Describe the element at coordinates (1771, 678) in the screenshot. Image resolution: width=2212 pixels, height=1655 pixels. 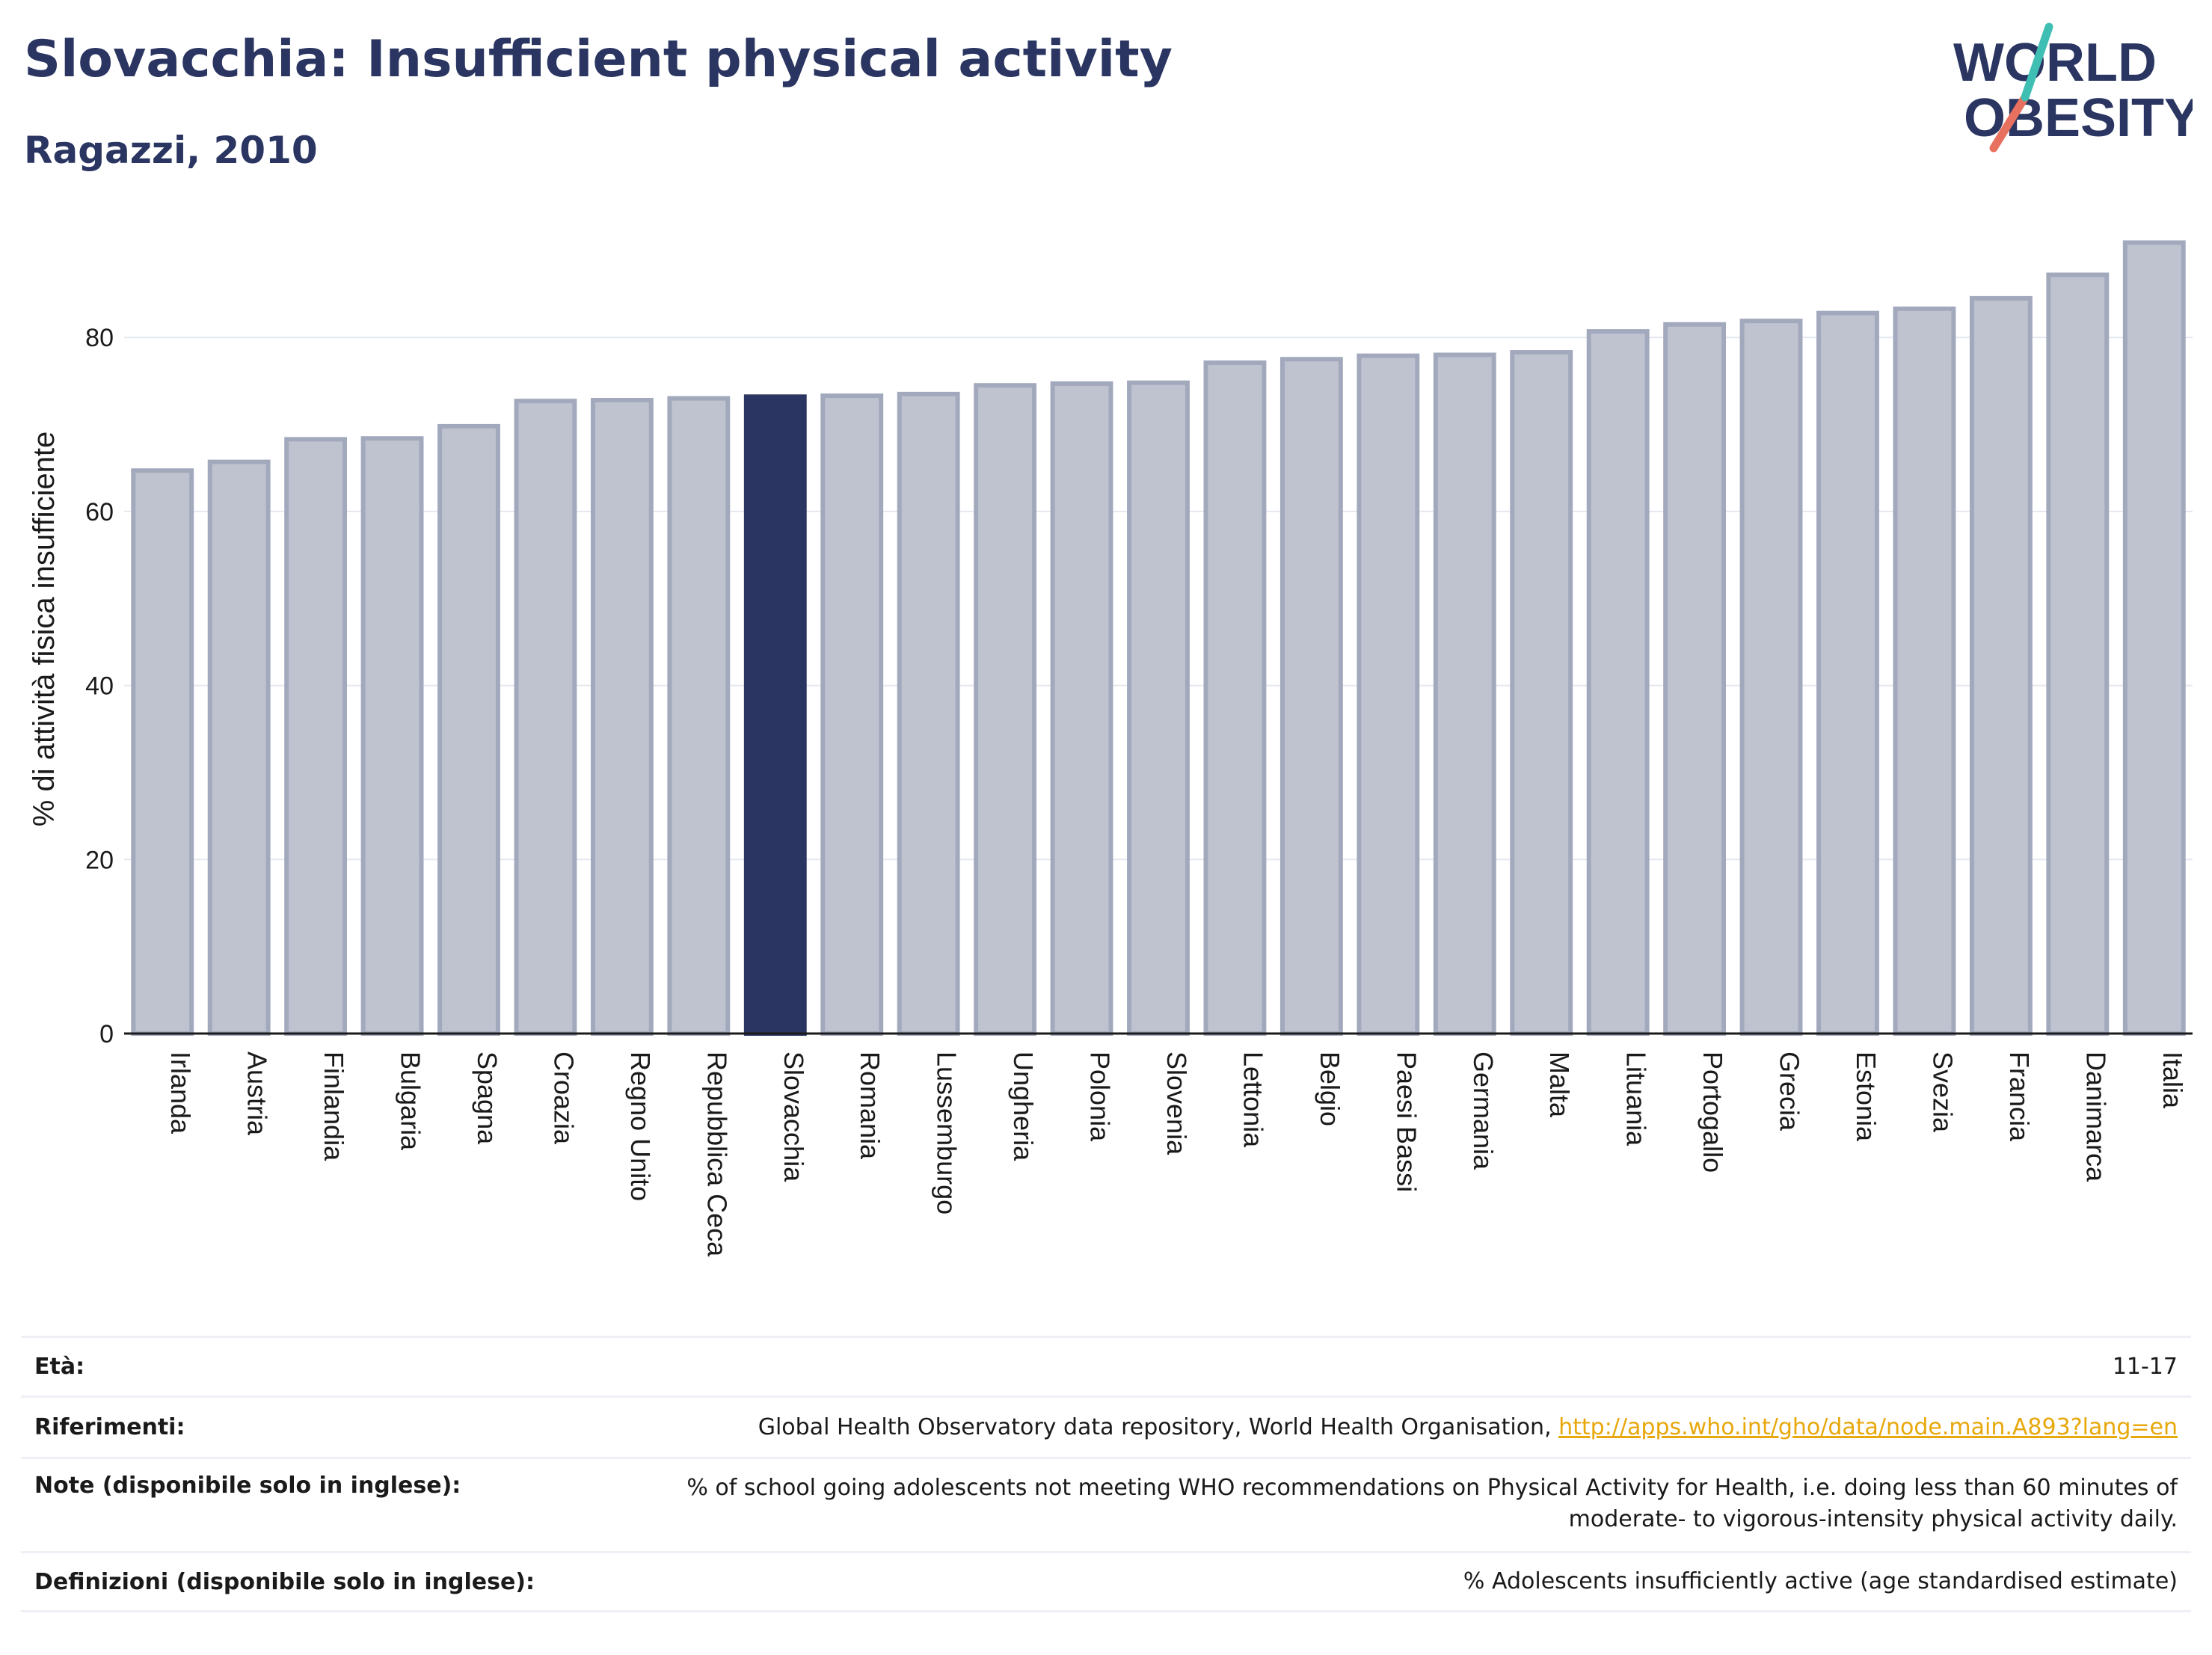
I see `bar-grecia` at that location.